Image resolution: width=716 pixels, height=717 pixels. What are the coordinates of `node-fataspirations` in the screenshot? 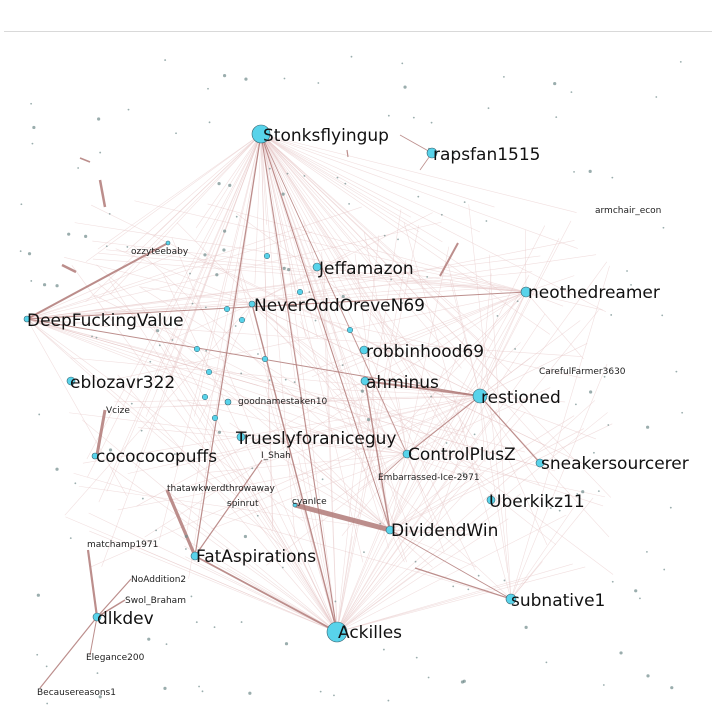 It's located at (195, 556).